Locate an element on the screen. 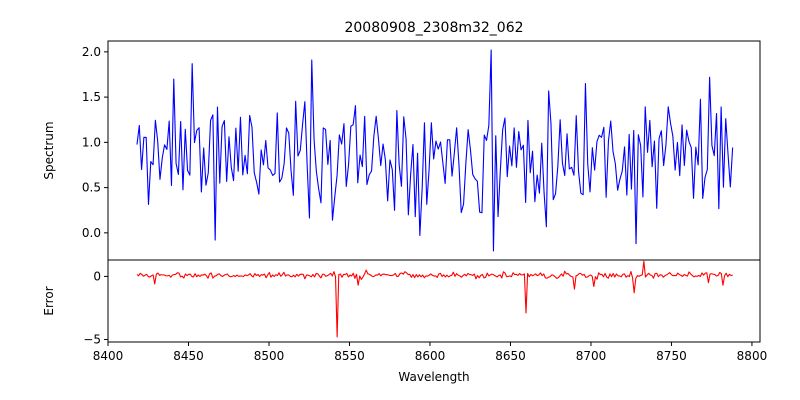  y-tick-label: 1.0 is located at coordinates (91, 142).